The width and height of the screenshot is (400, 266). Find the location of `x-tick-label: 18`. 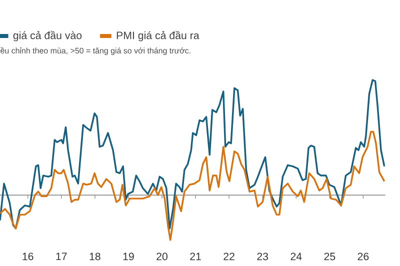

x-tick-label: 18 is located at coordinates (95, 256).